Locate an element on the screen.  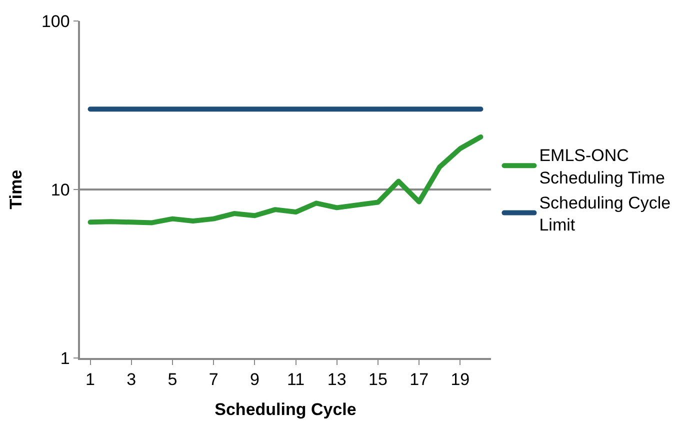
x-tick-label: 9 is located at coordinates (255, 380).